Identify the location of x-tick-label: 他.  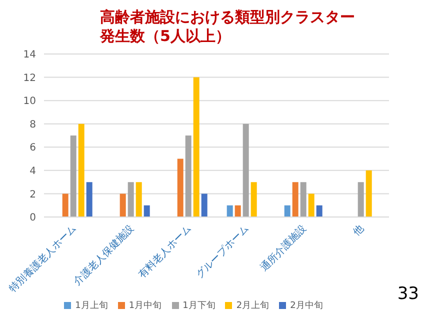
(358, 230).